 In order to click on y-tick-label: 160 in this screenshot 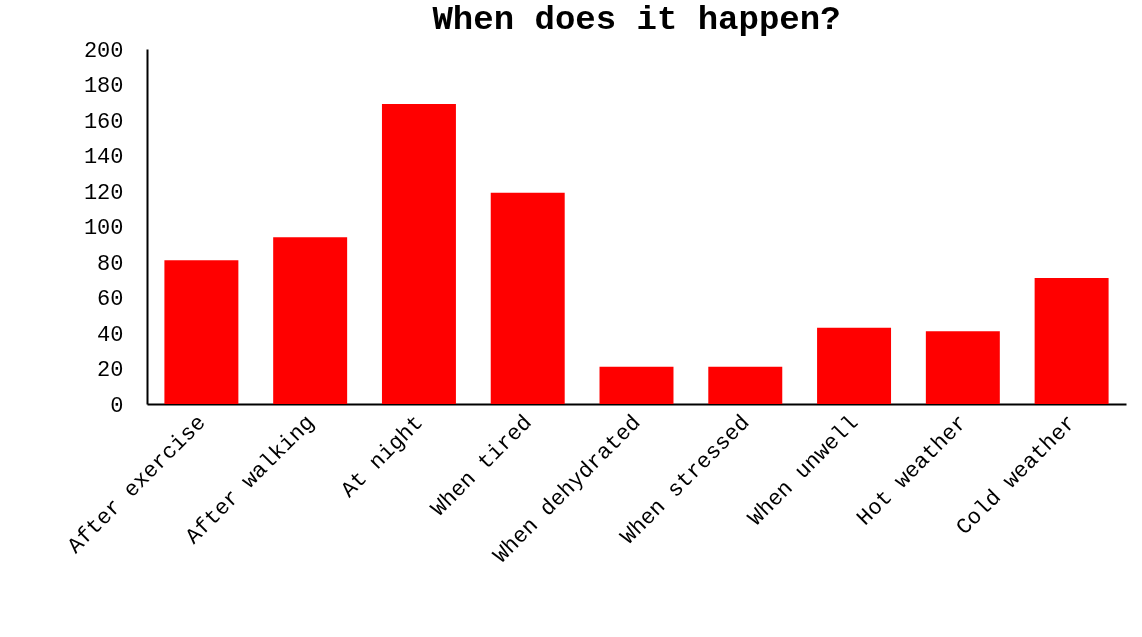, I will do `click(103, 122)`.